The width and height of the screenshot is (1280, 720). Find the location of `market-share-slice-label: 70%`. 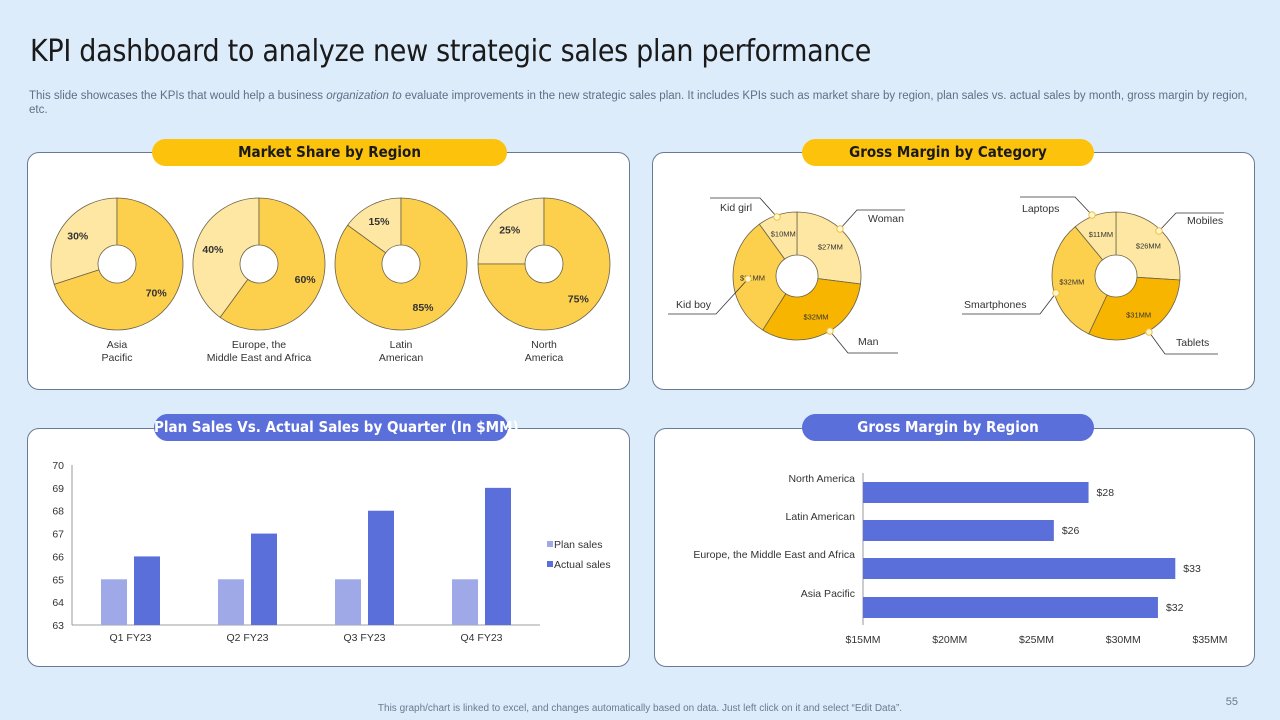

market-share-slice-label: 70% is located at coordinates (157, 294).